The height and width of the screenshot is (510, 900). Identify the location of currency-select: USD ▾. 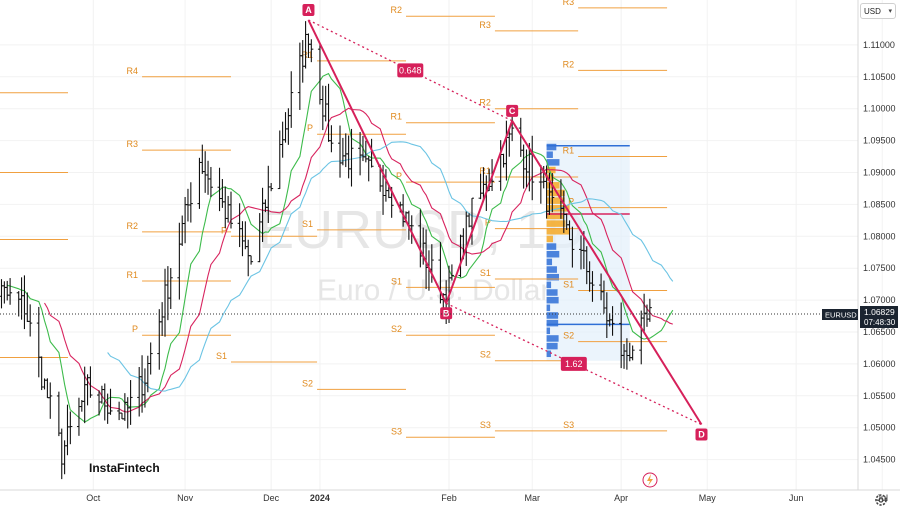
(878, 11).